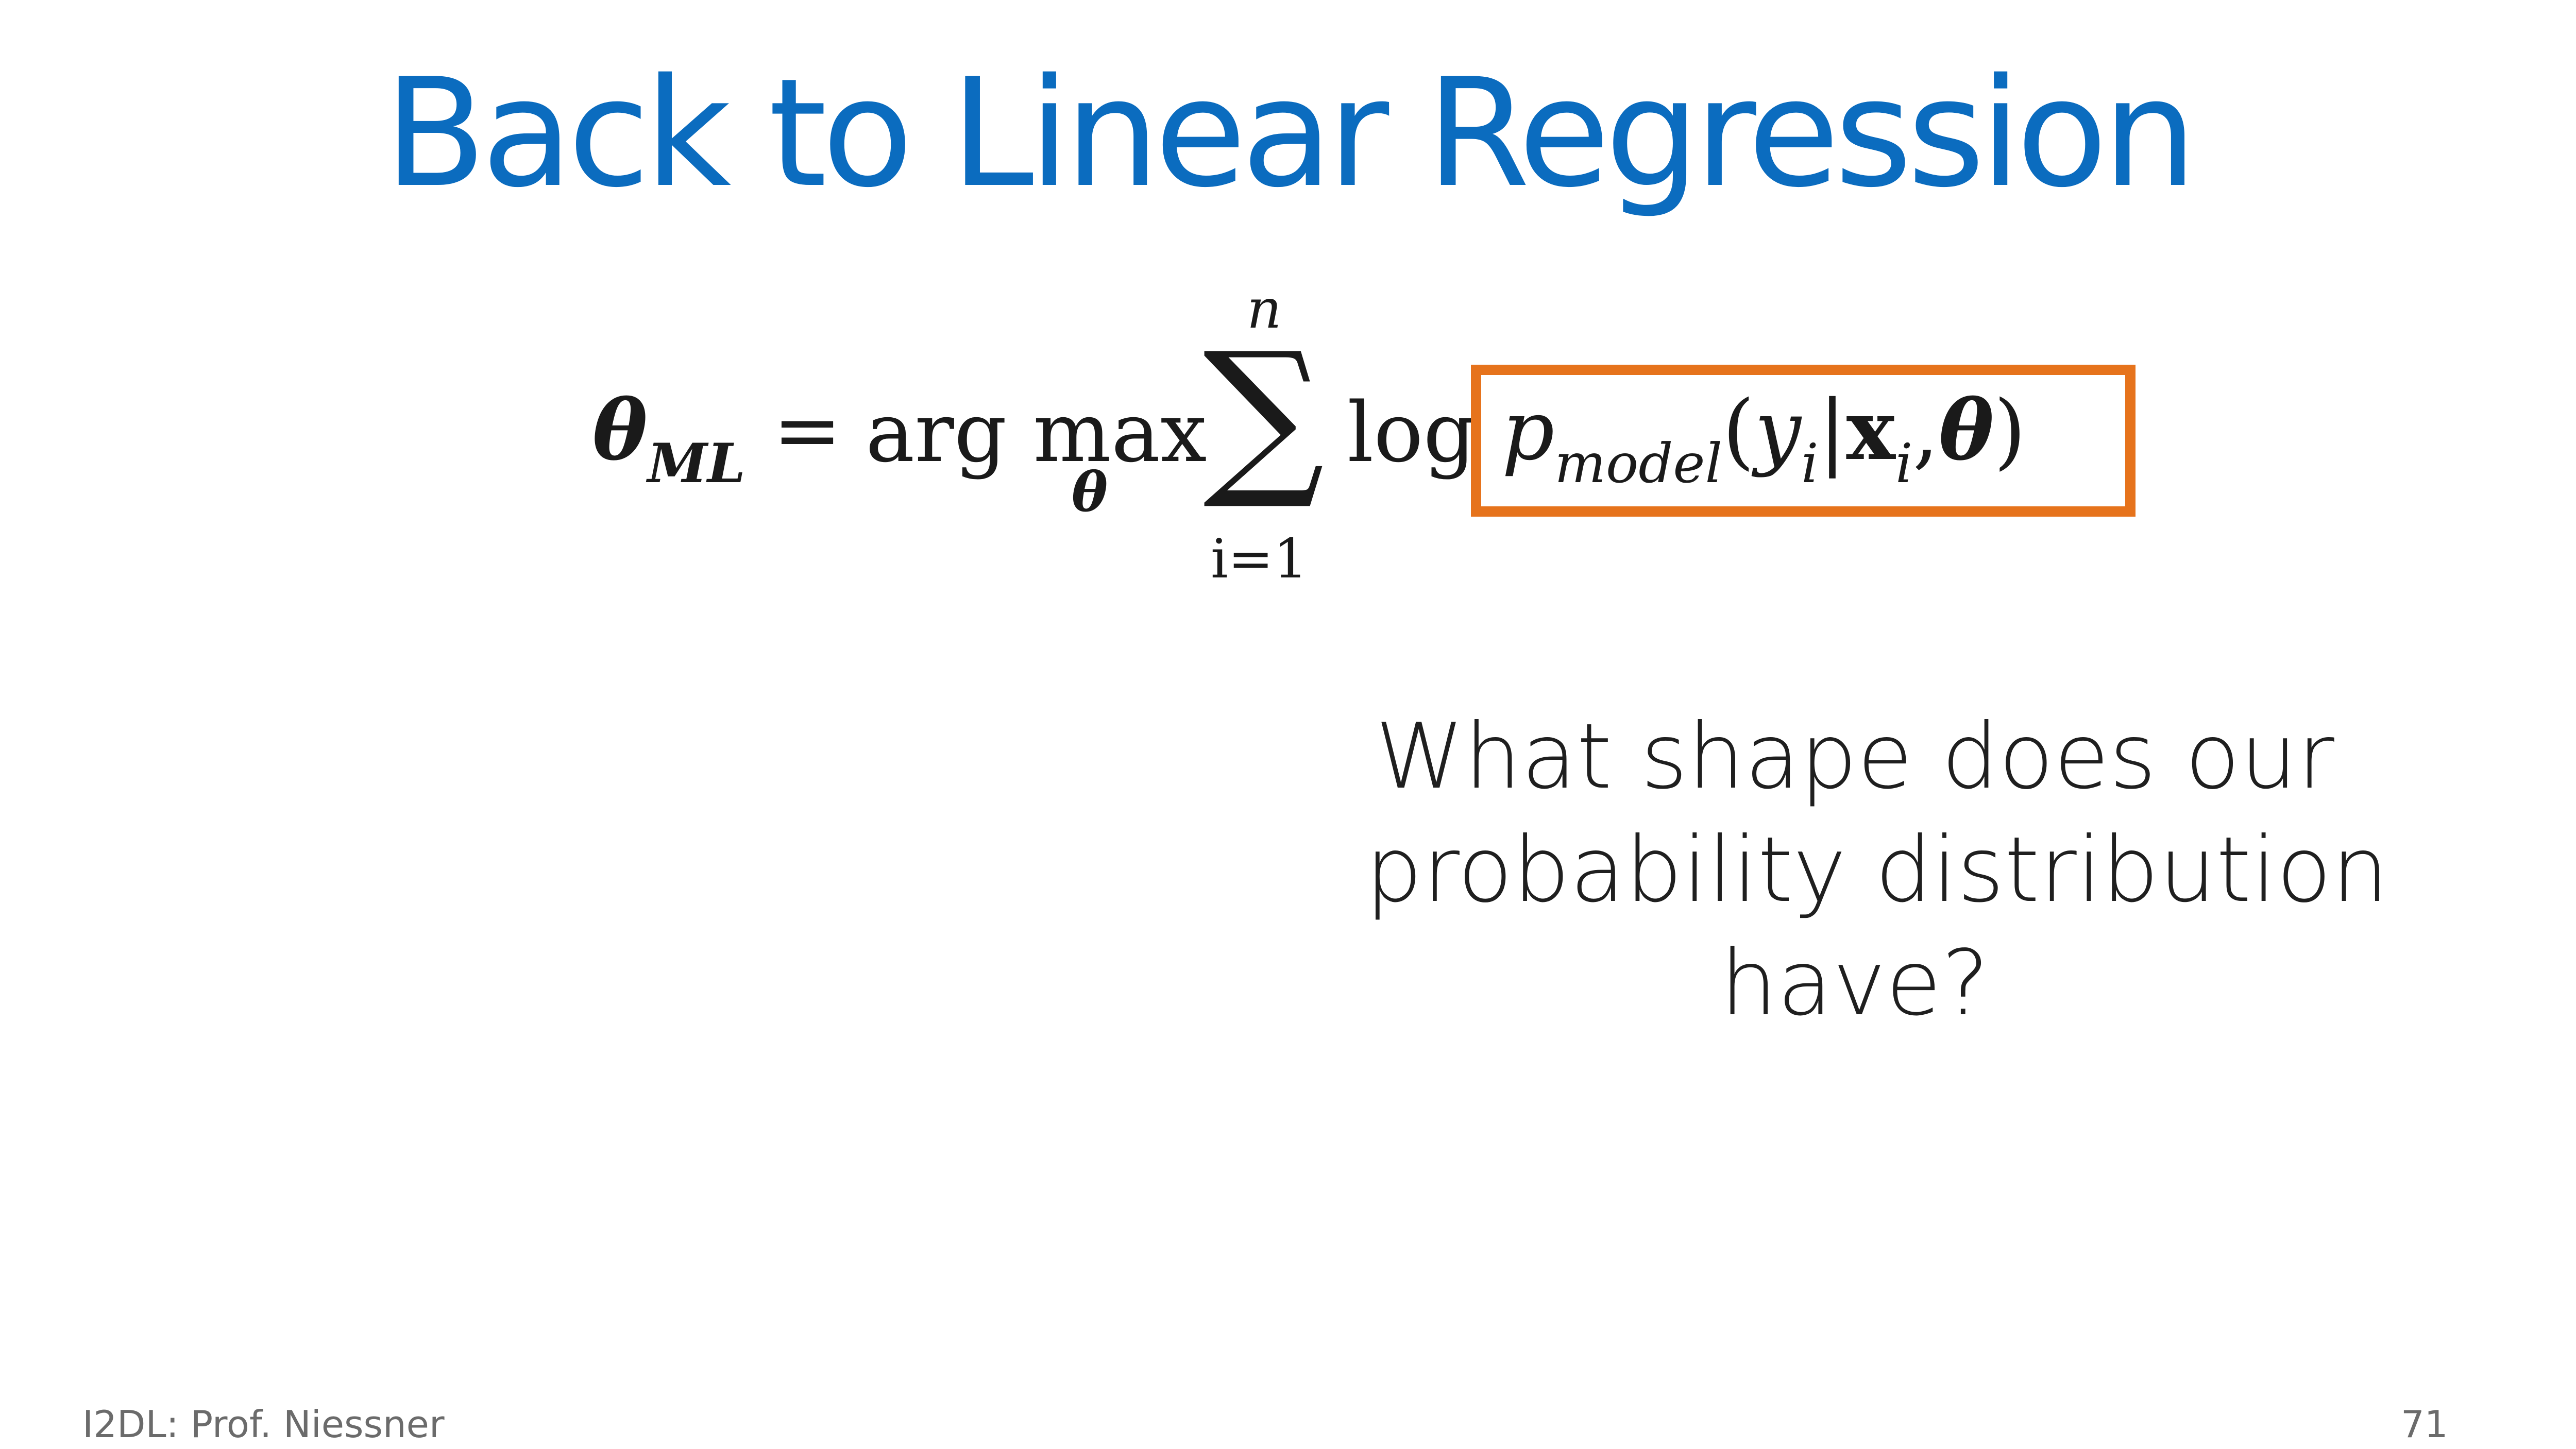 This screenshot has width=2576, height=1449. I want to click on y-subscript: i, so click(1810, 464).